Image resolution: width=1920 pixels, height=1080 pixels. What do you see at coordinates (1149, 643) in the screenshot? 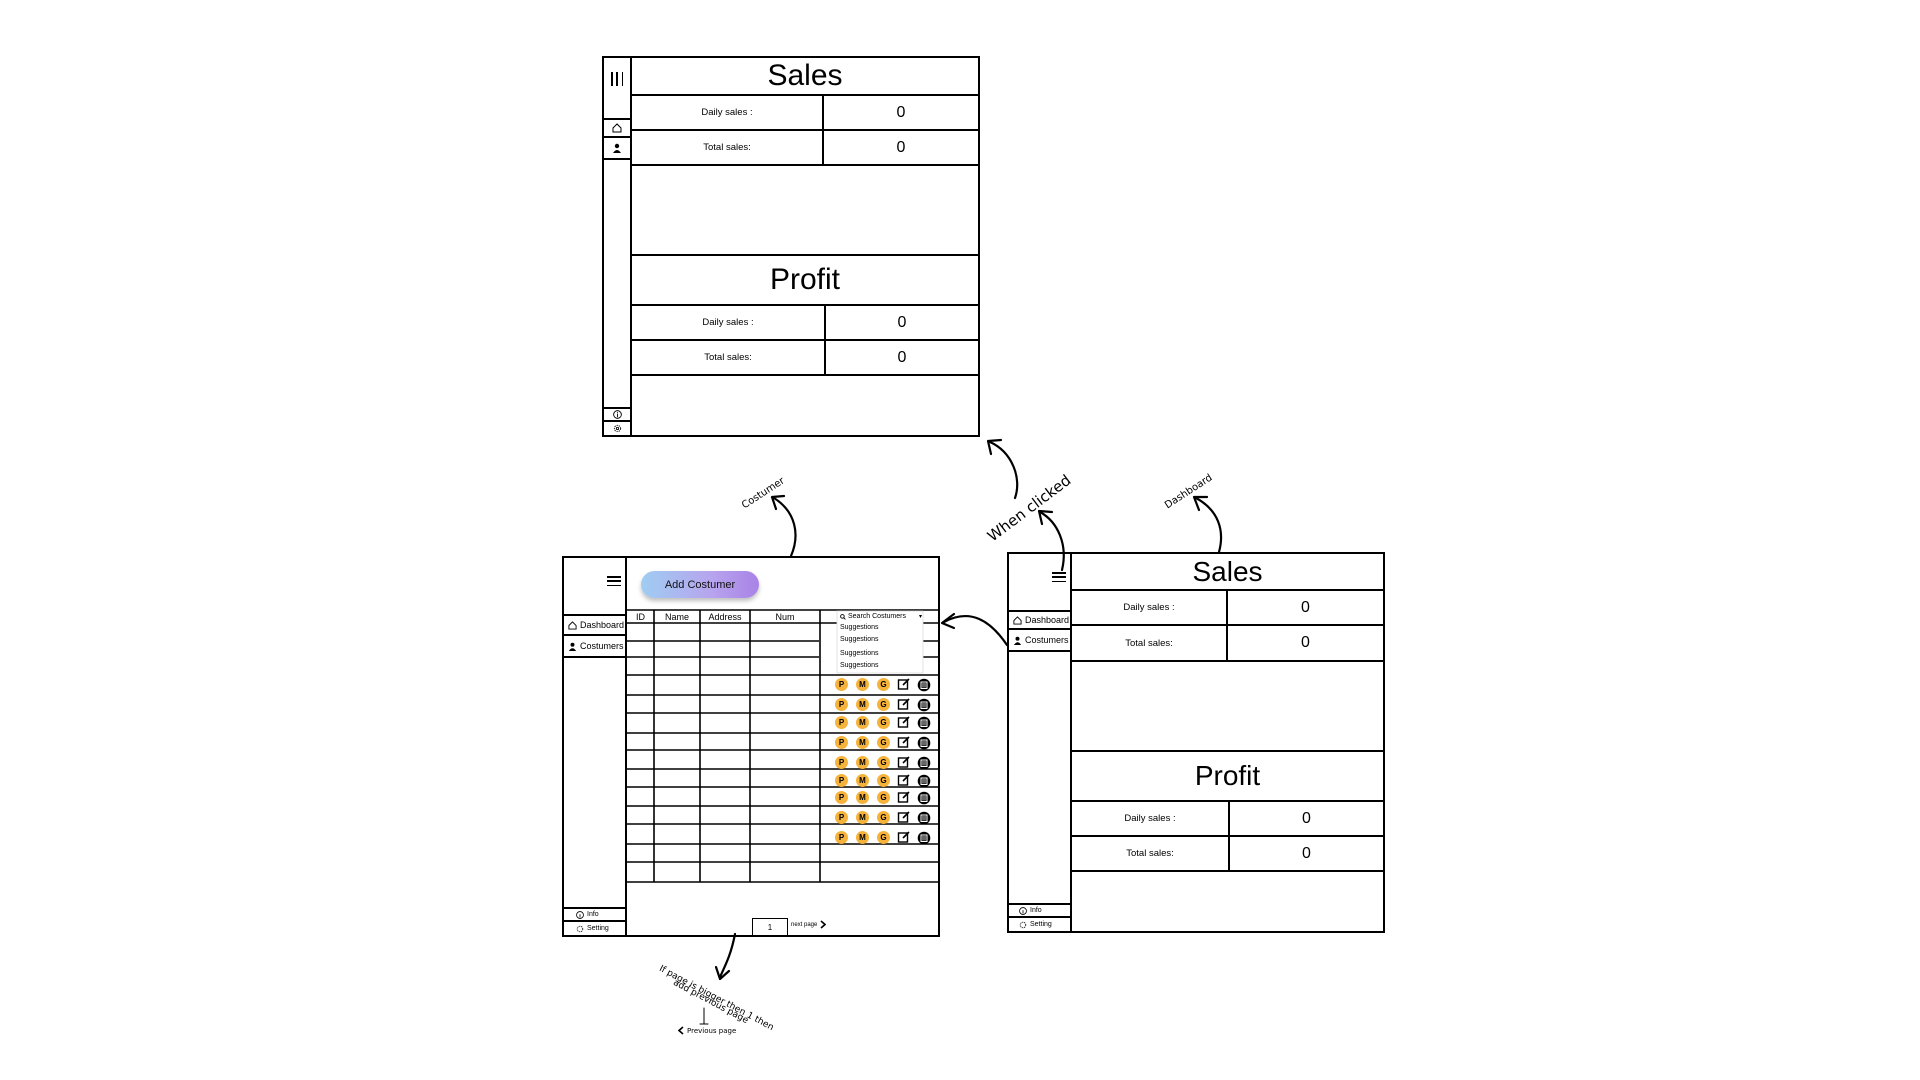
I see `sales-total-label: Total sales:` at bounding box center [1149, 643].